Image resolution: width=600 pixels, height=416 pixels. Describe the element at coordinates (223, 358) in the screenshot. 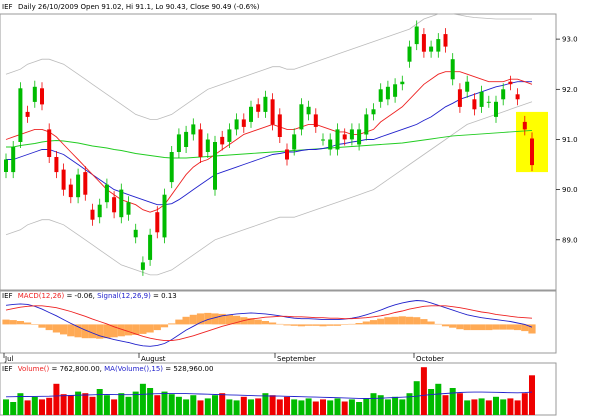

I see `month-axis: Jul August September October` at that location.